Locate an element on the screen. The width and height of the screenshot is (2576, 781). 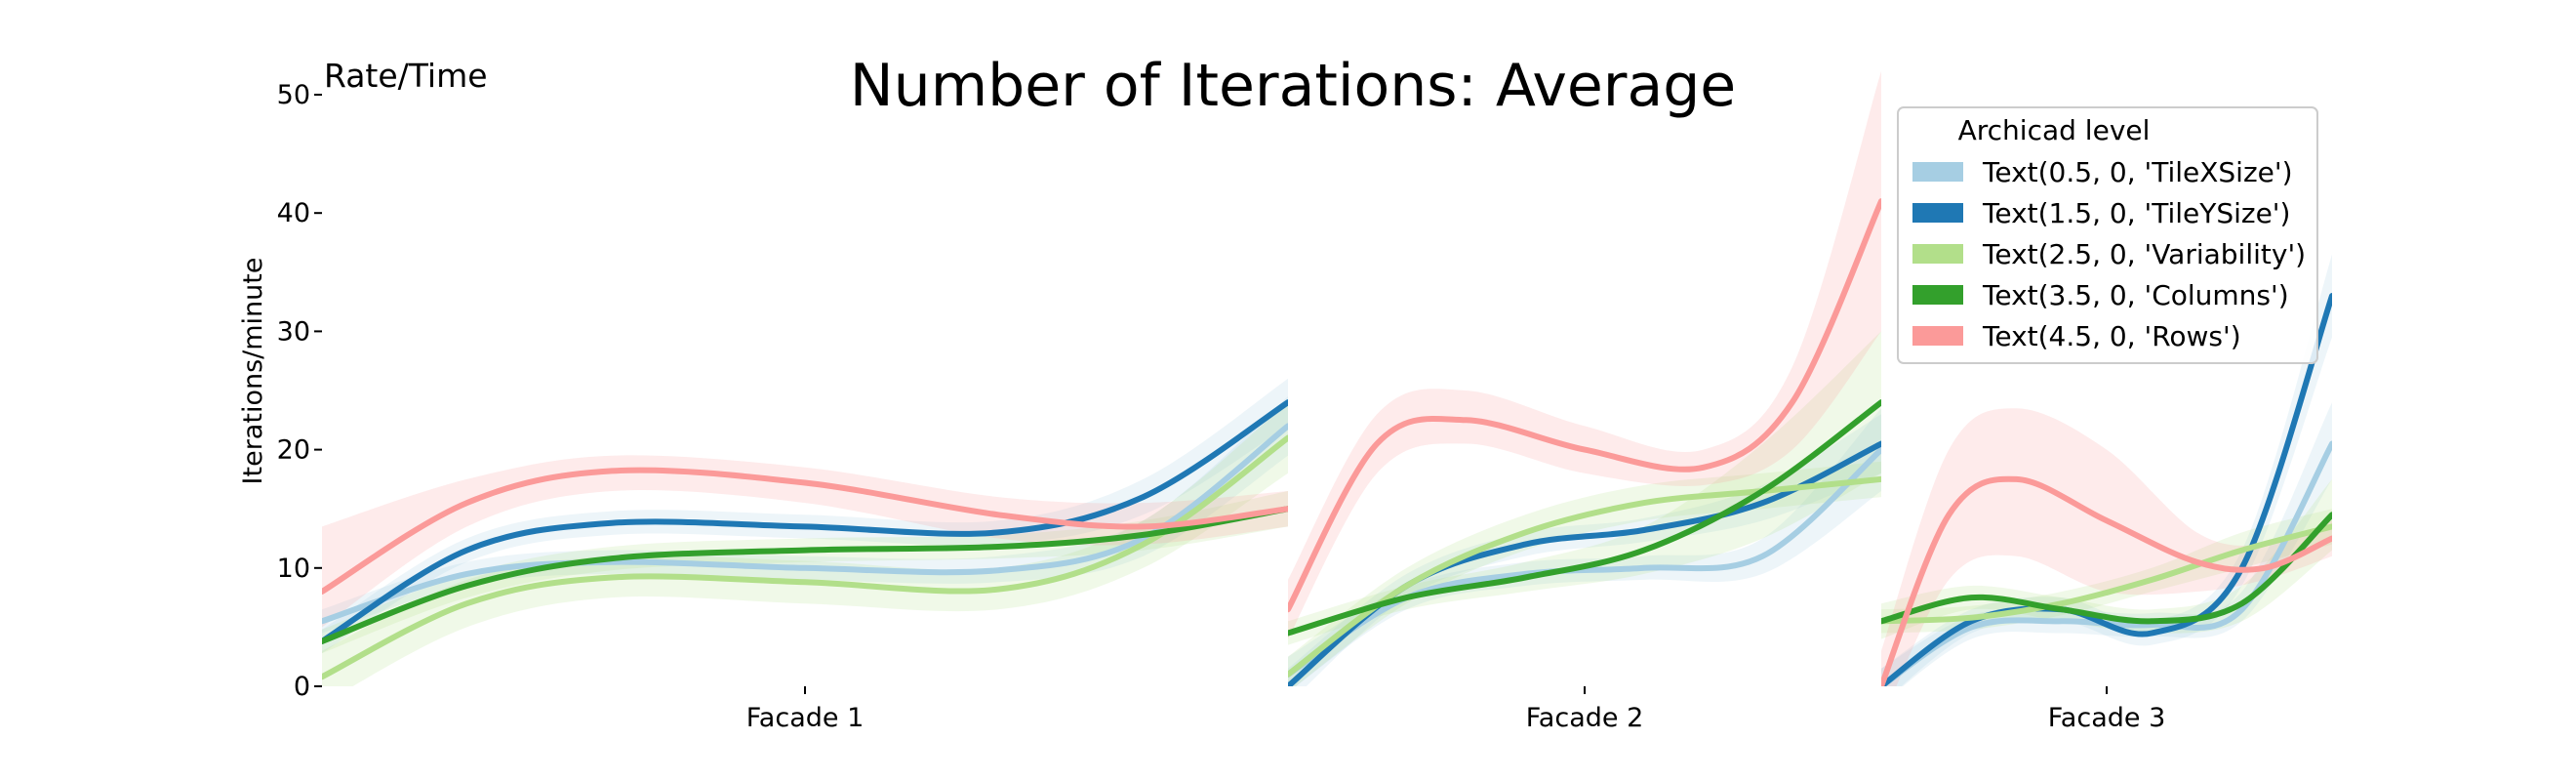
y-axis-label: Iterations/minute is located at coordinates (253, 371).